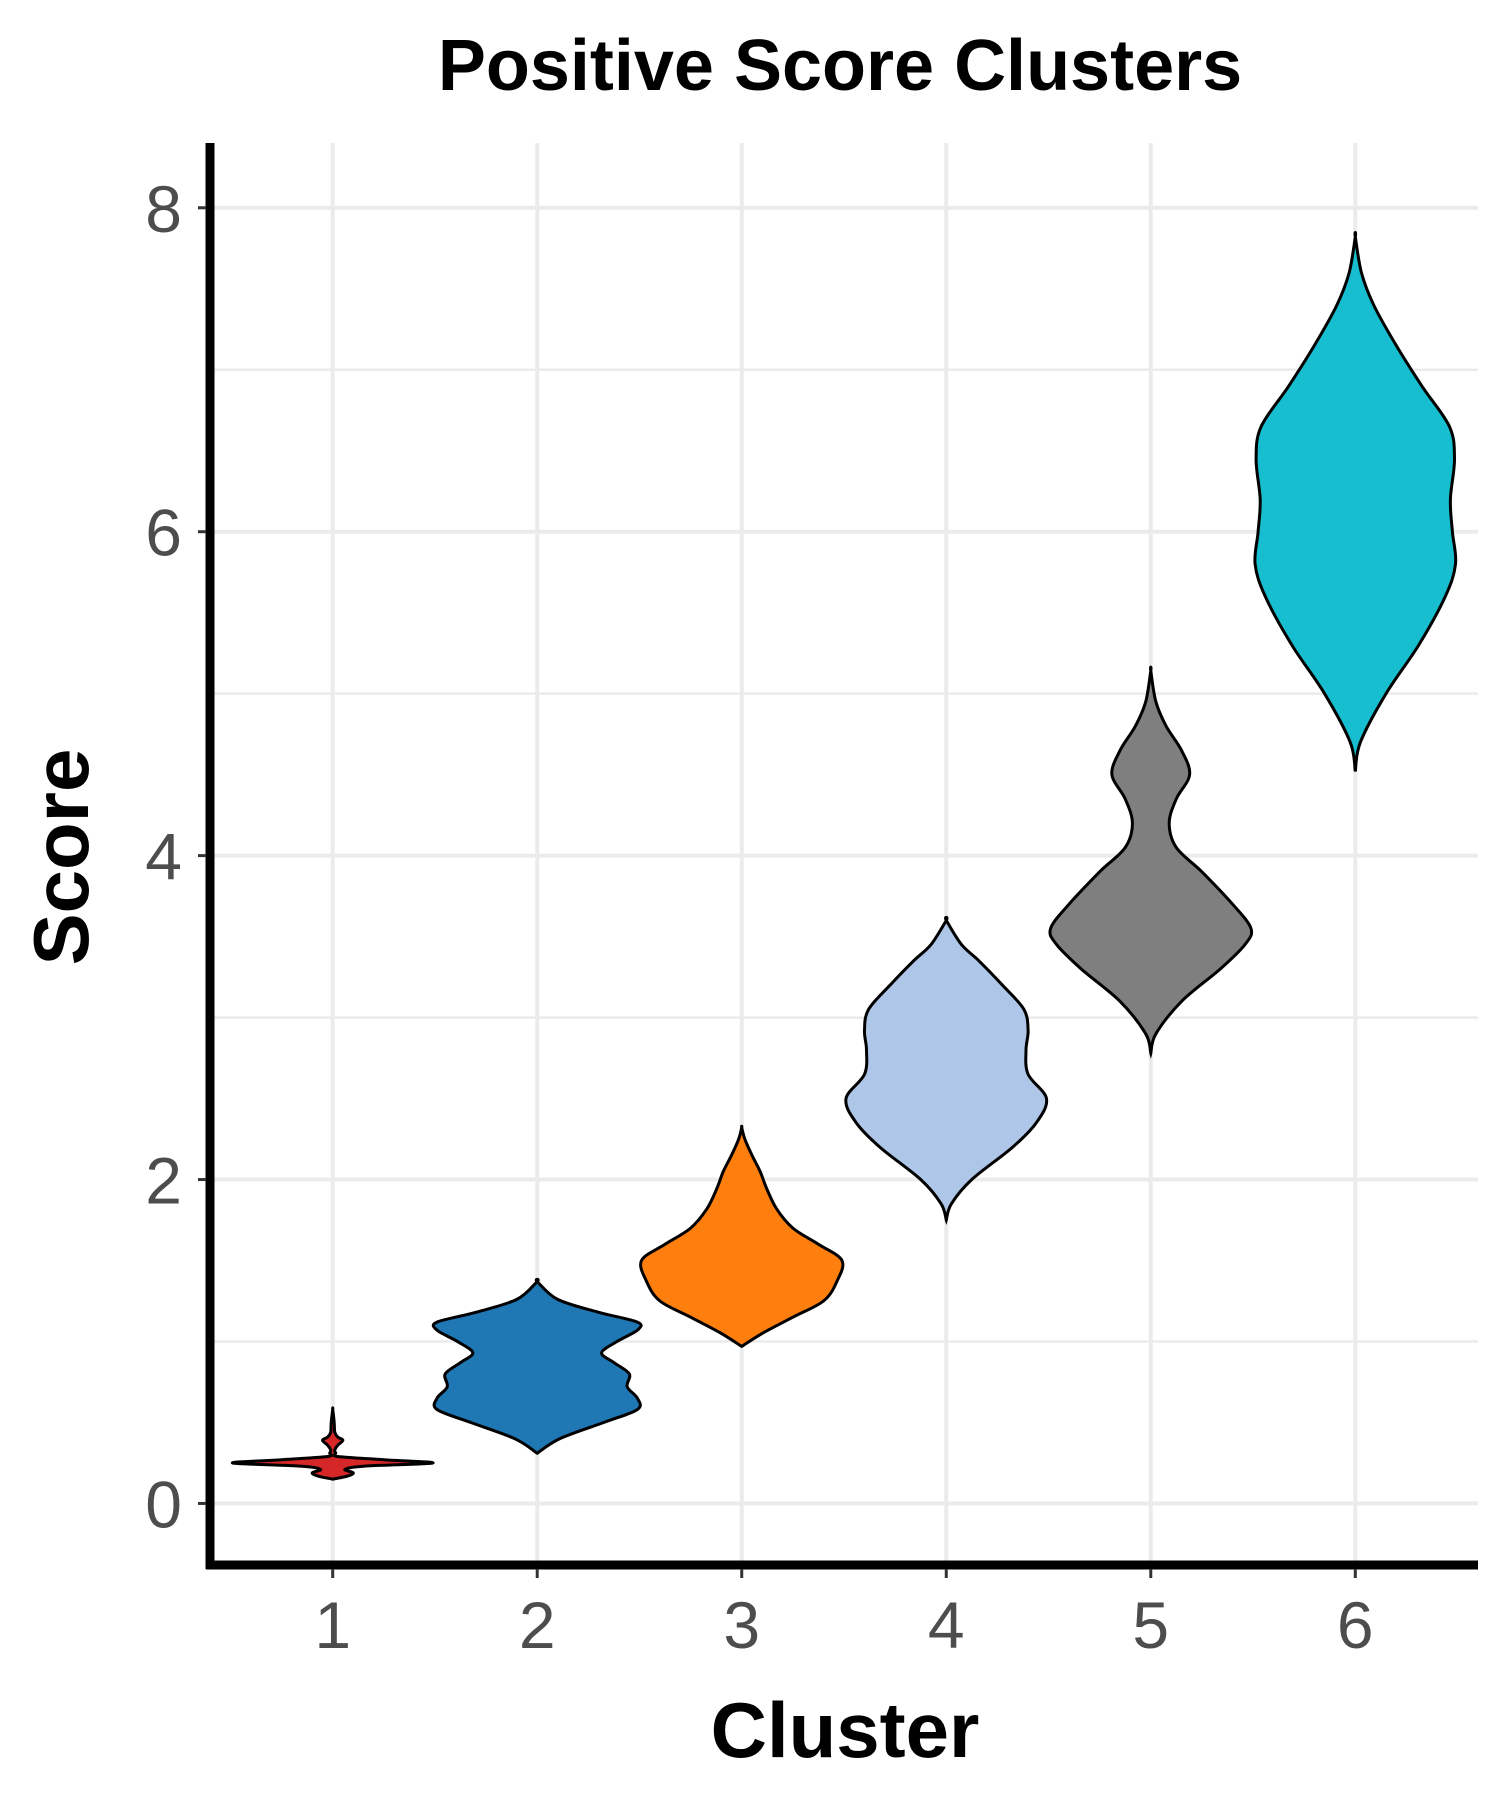 This screenshot has height=1805, width=1500. I want to click on chart-title: Positive Score Clusters, so click(840, 66).